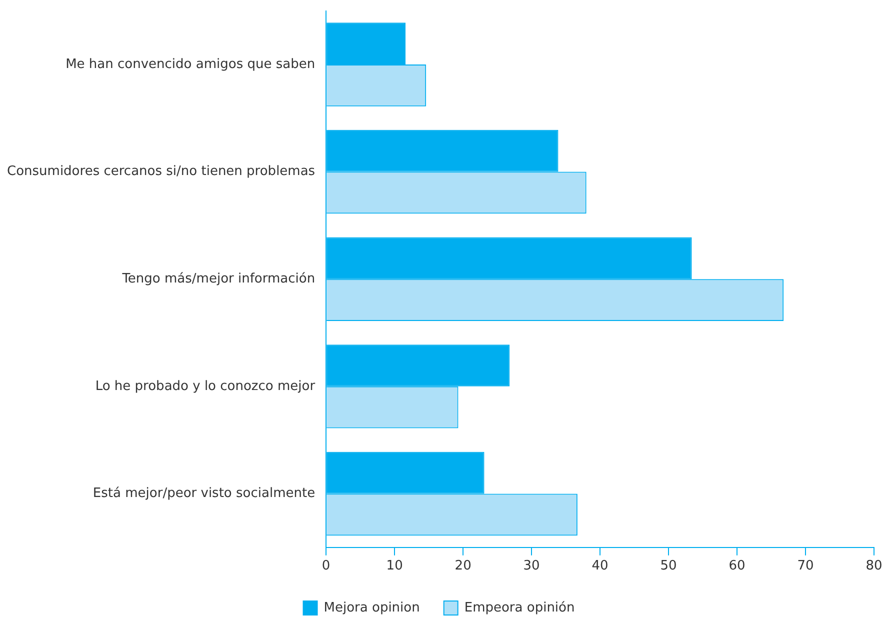 Image resolution: width=886 pixels, height=625 pixels. What do you see at coordinates (519, 608) in the screenshot?
I see `legend-label: Empeora opinión` at bounding box center [519, 608].